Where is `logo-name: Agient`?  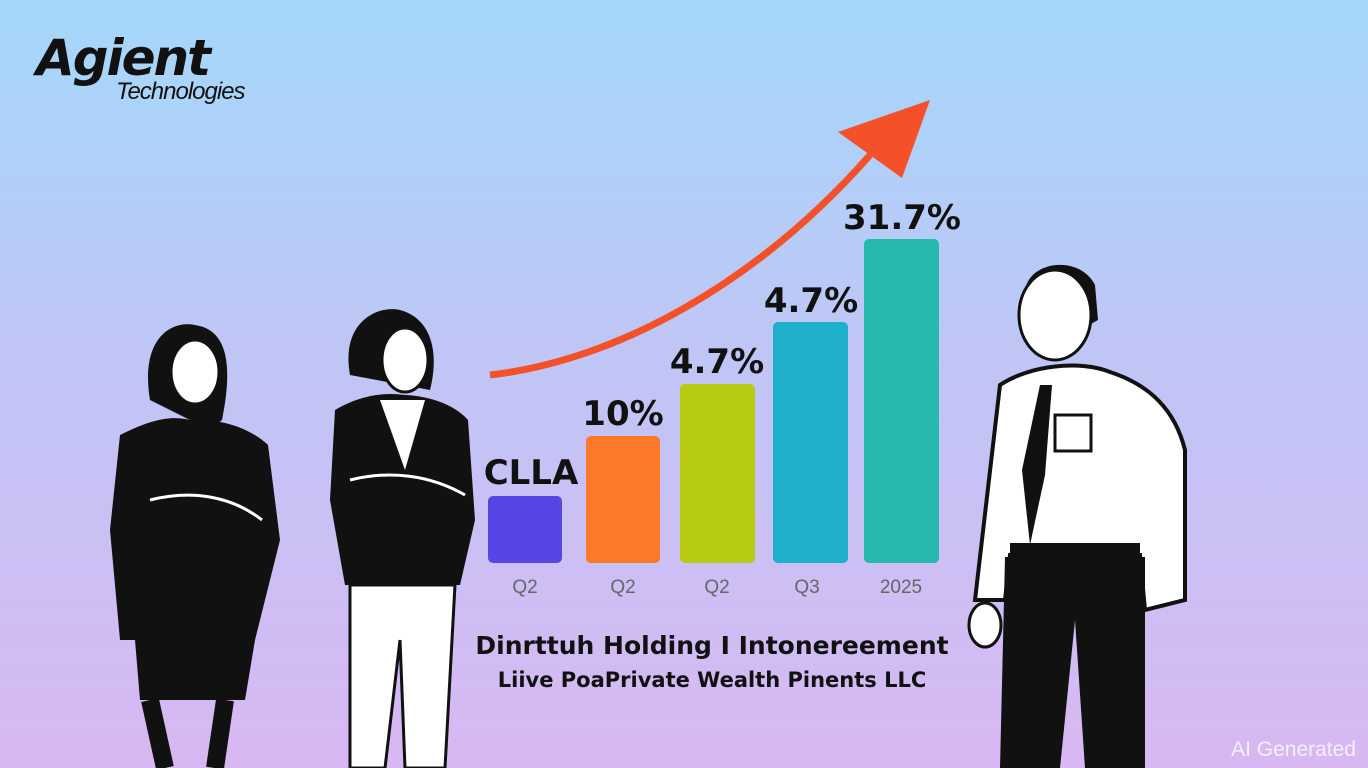
logo-name: Agient is located at coordinates (122, 58).